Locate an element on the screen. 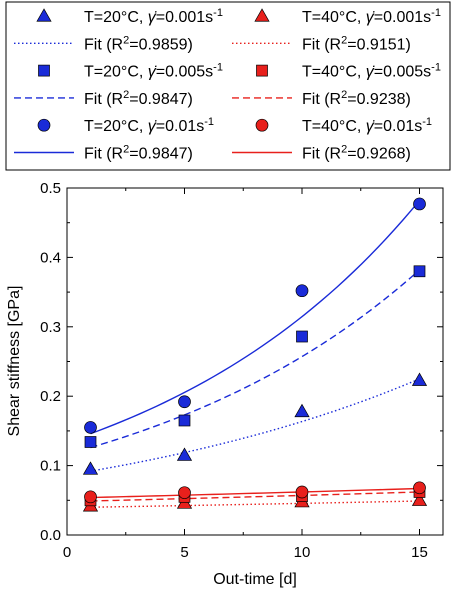 The image size is (457, 591). legend-label: T=40°C, γ̇=0.01s-1 is located at coordinates (367, 125).